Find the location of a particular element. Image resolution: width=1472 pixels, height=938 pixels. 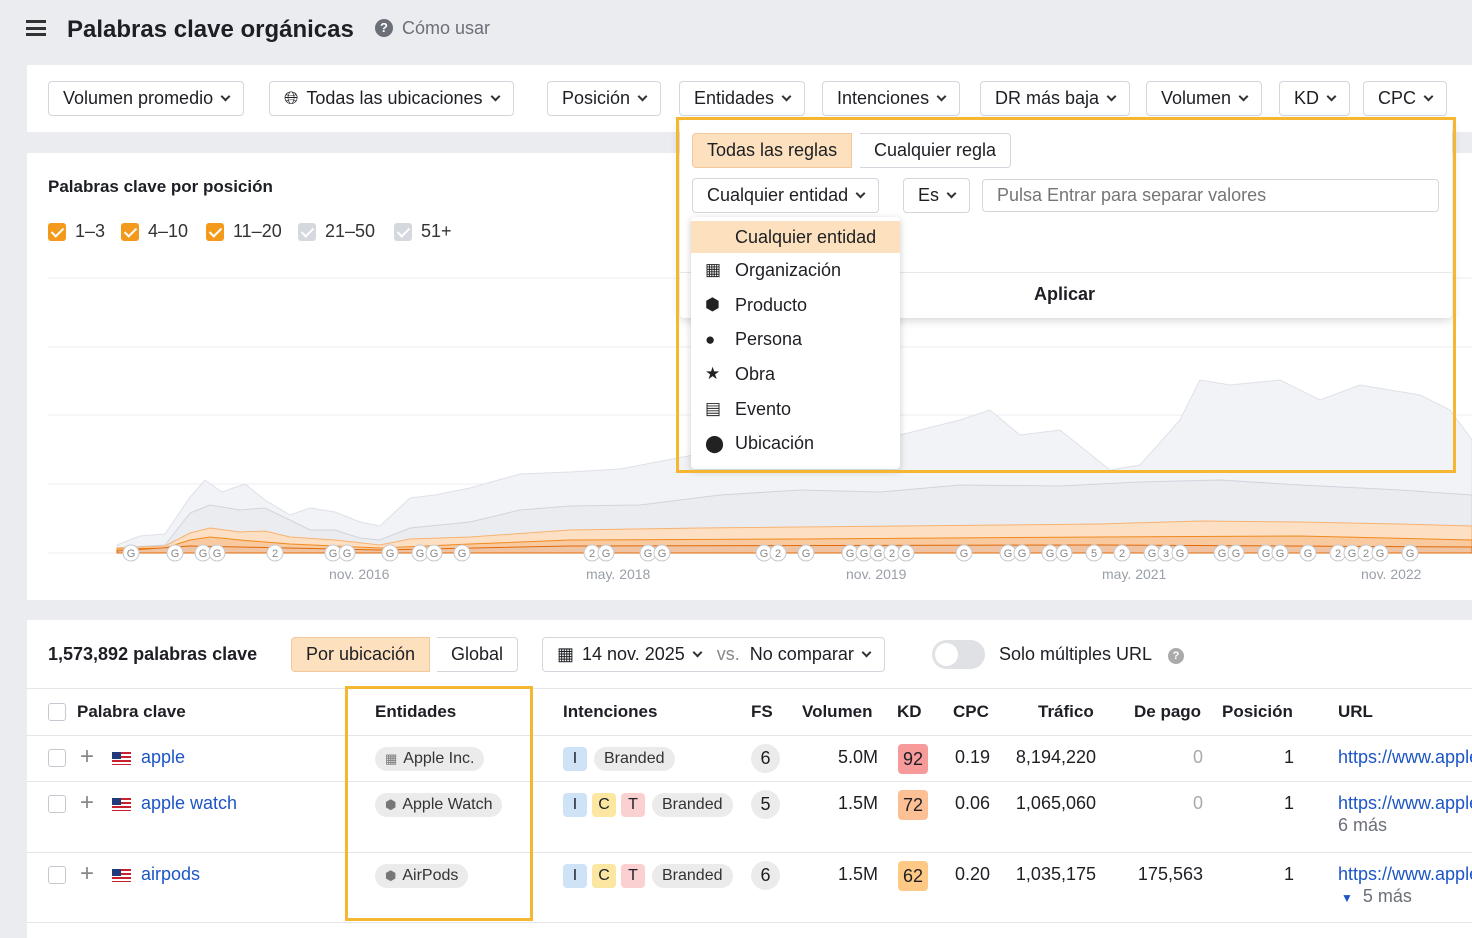

apply-button: Aplicar is located at coordinates (1065, 294).